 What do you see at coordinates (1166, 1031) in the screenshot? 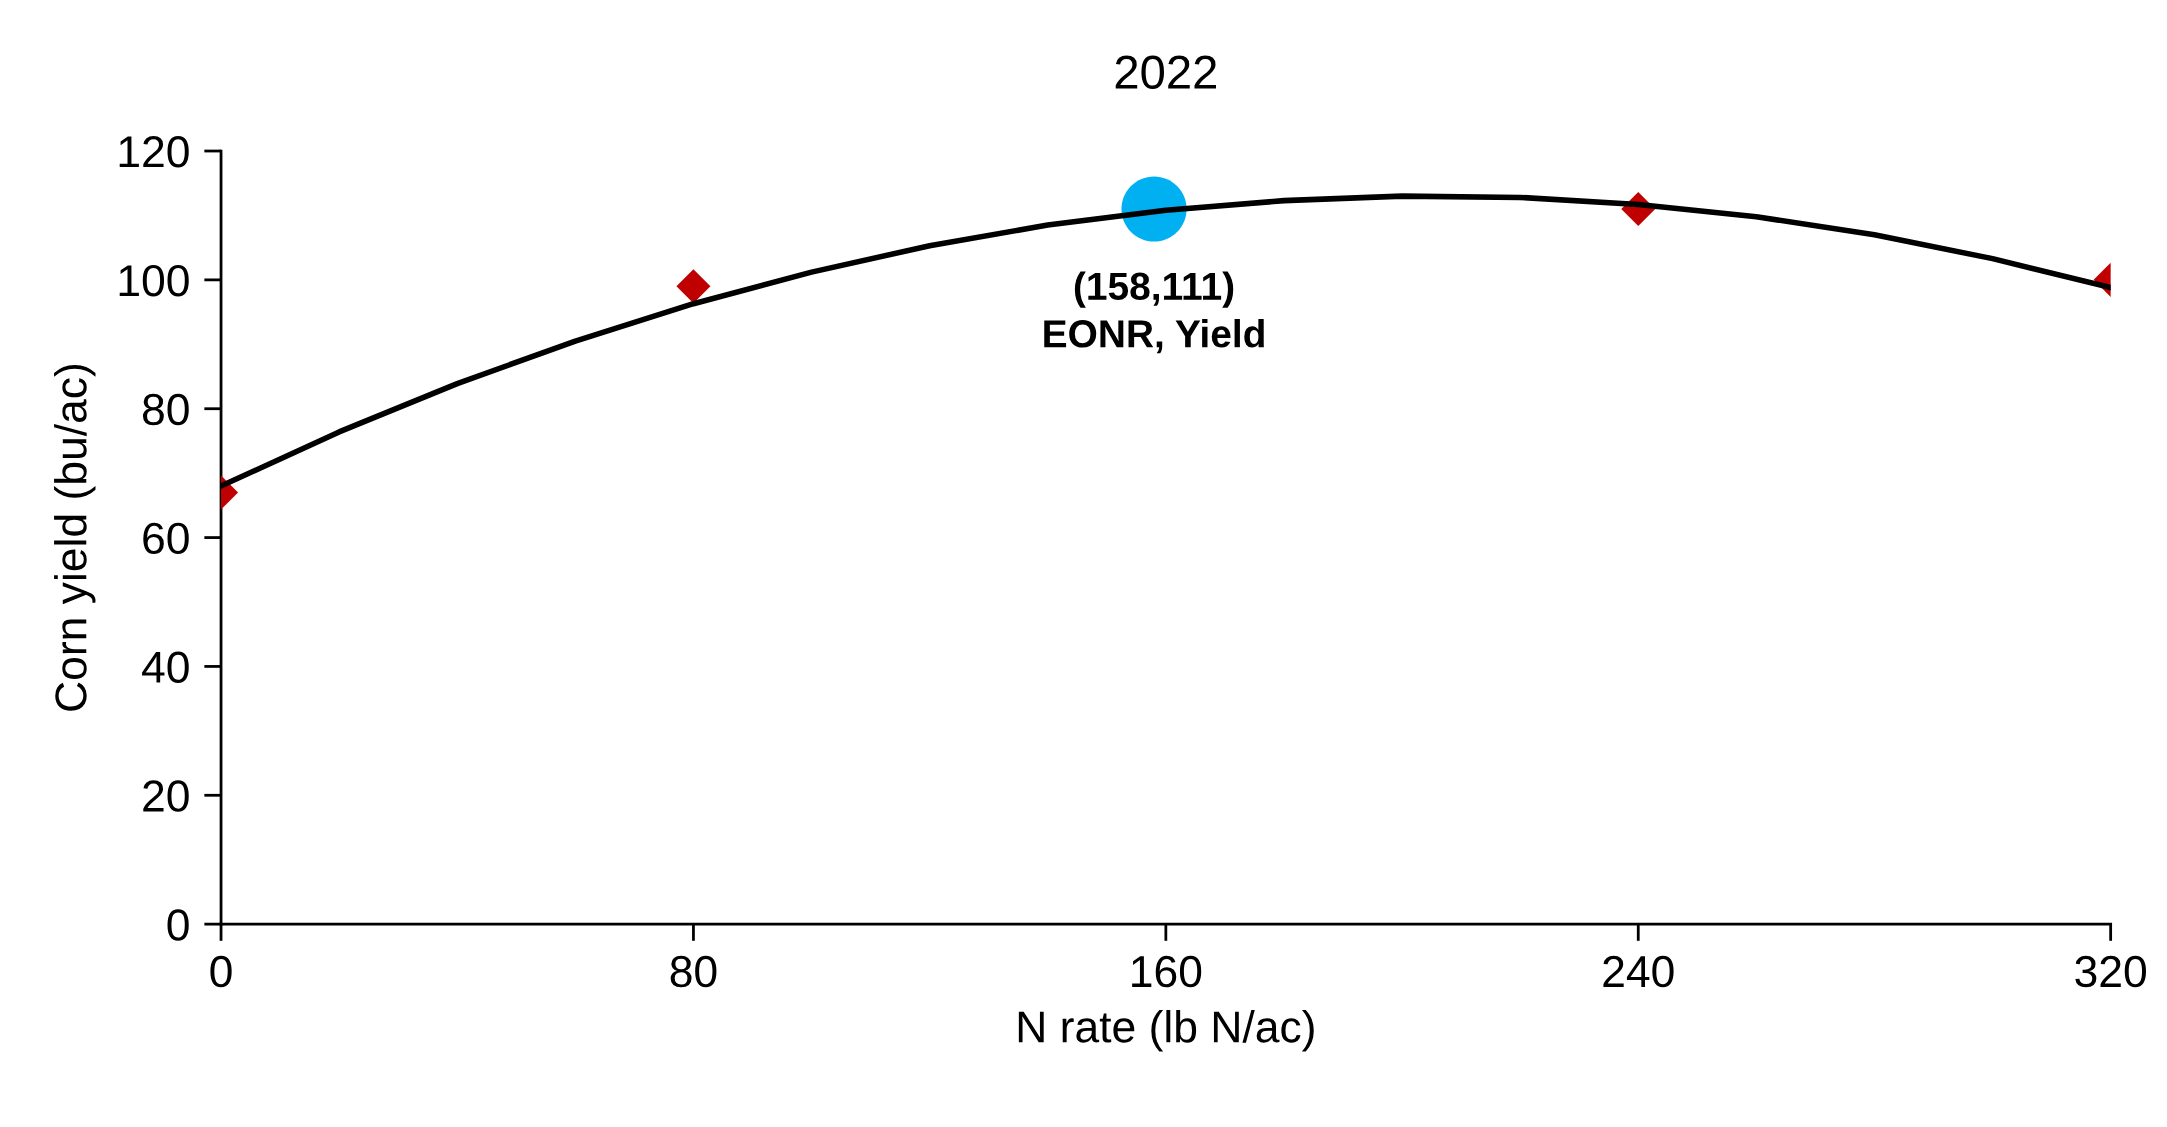
I see `x-axis-title: N rate (lb N/ac)` at bounding box center [1166, 1031].